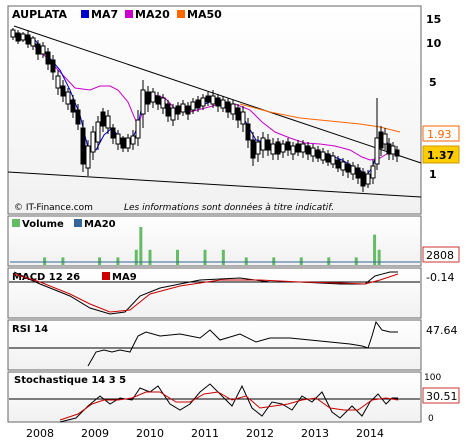 This screenshot has height=448, width=466. I want to click on volume-value-text: 2808, so click(440, 255).